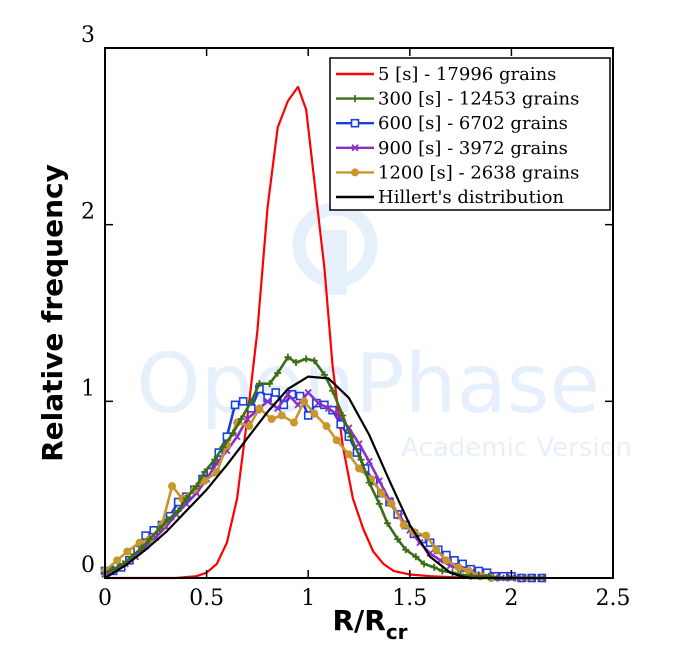  I want to click on watermark-subtitle: Academic Version, so click(516, 448).